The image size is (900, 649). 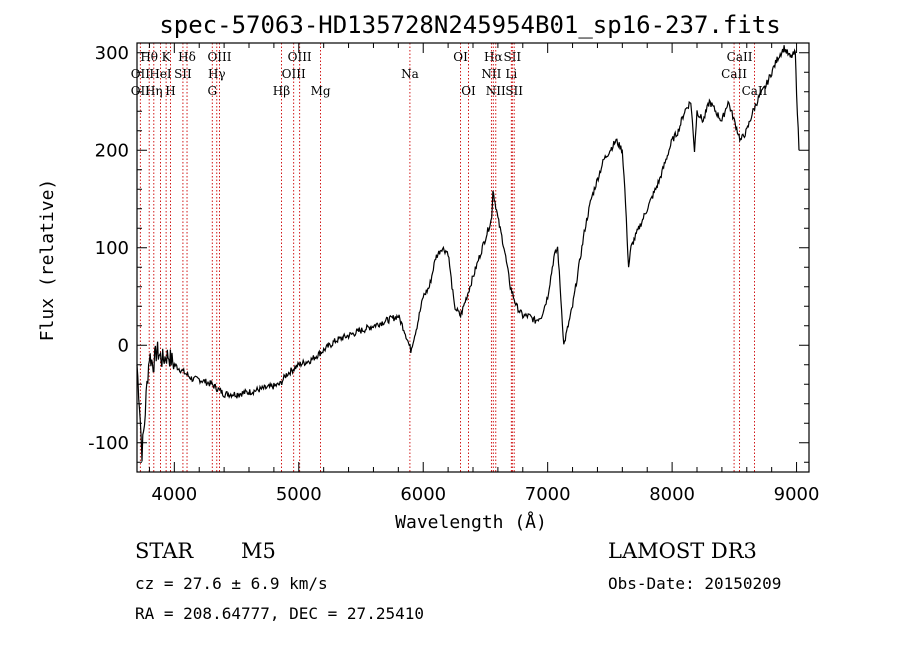 I want to click on spectral-line-label: K, so click(x=167, y=57).